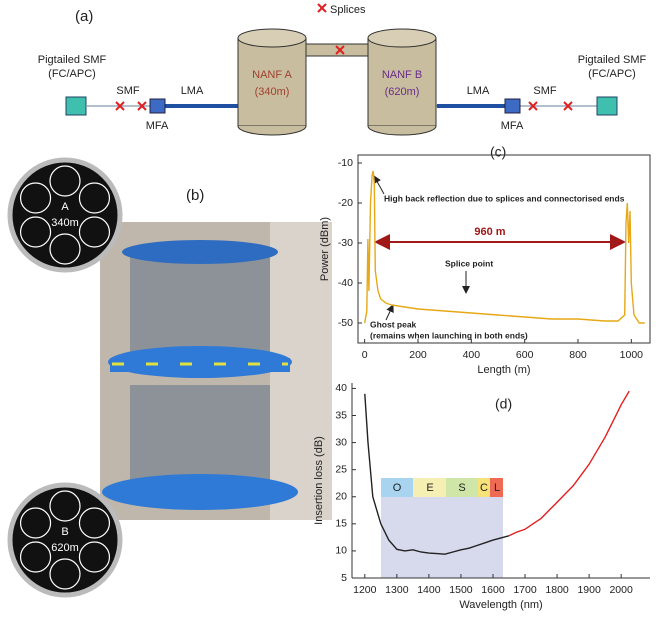  I want to click on band-label: L, so click(497, 488).